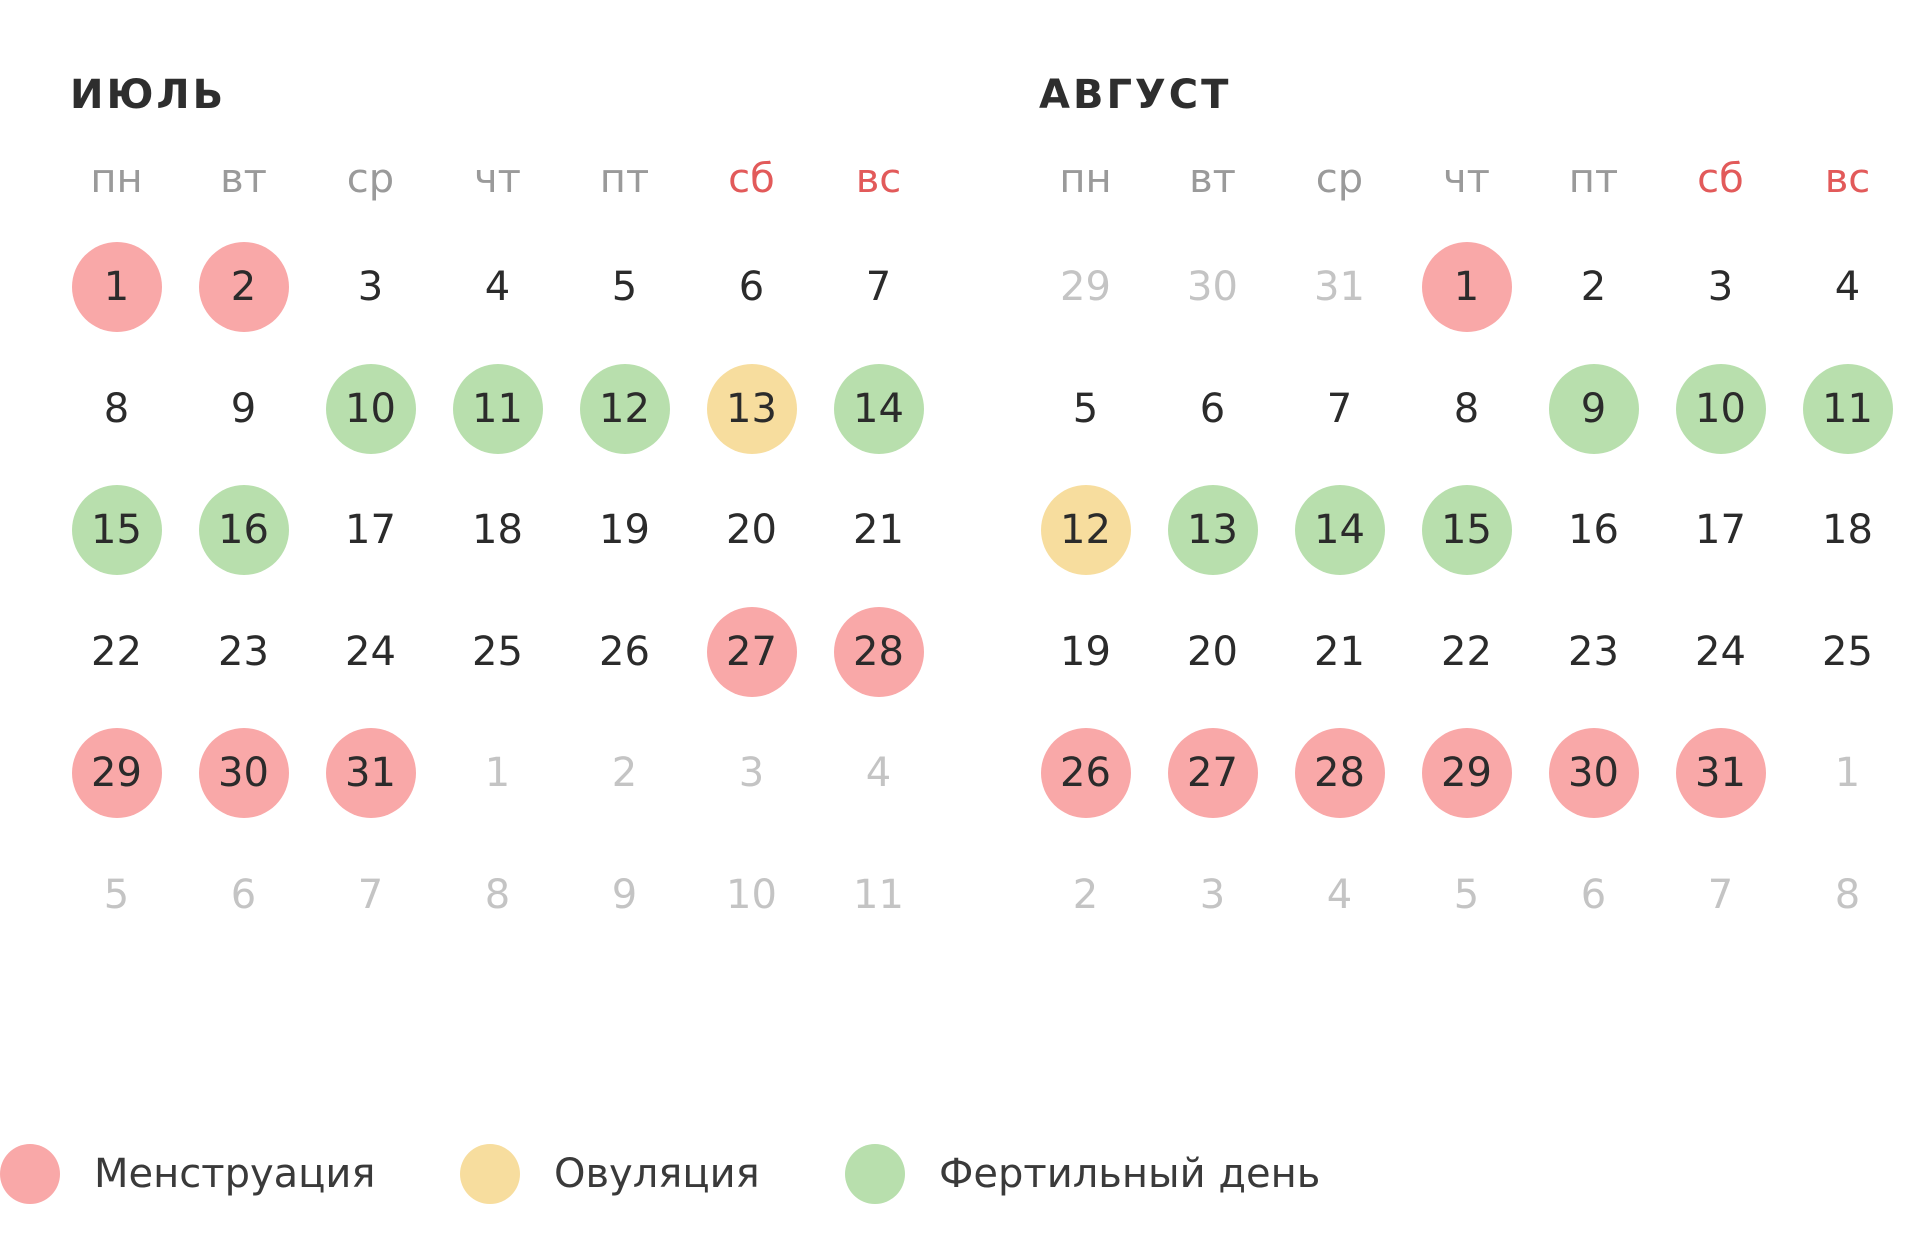  I want to click on legend-label: Овуляция, so click(657, 1174).